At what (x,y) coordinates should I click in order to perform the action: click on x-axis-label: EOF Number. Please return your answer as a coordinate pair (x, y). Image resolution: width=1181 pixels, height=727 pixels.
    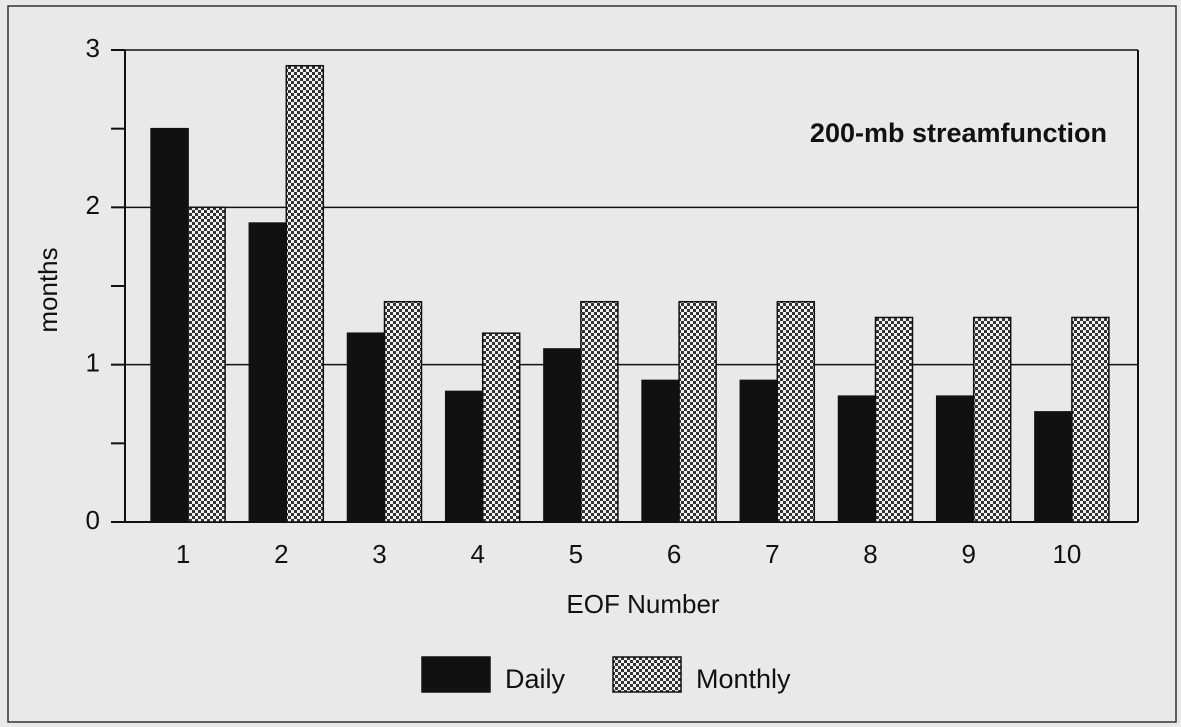
    Looking at the image, I should click on (642, 604).